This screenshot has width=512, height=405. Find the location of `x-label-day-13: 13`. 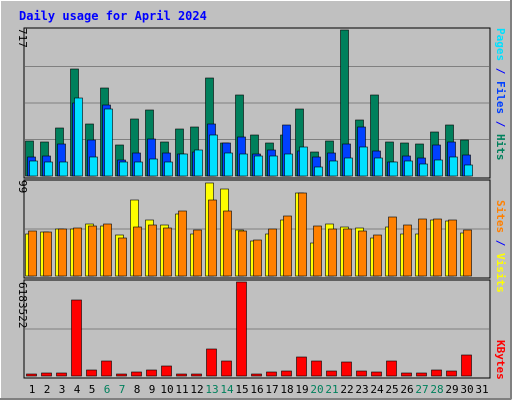

x-label-day-13: 13 is located at coordinates (211, 389).